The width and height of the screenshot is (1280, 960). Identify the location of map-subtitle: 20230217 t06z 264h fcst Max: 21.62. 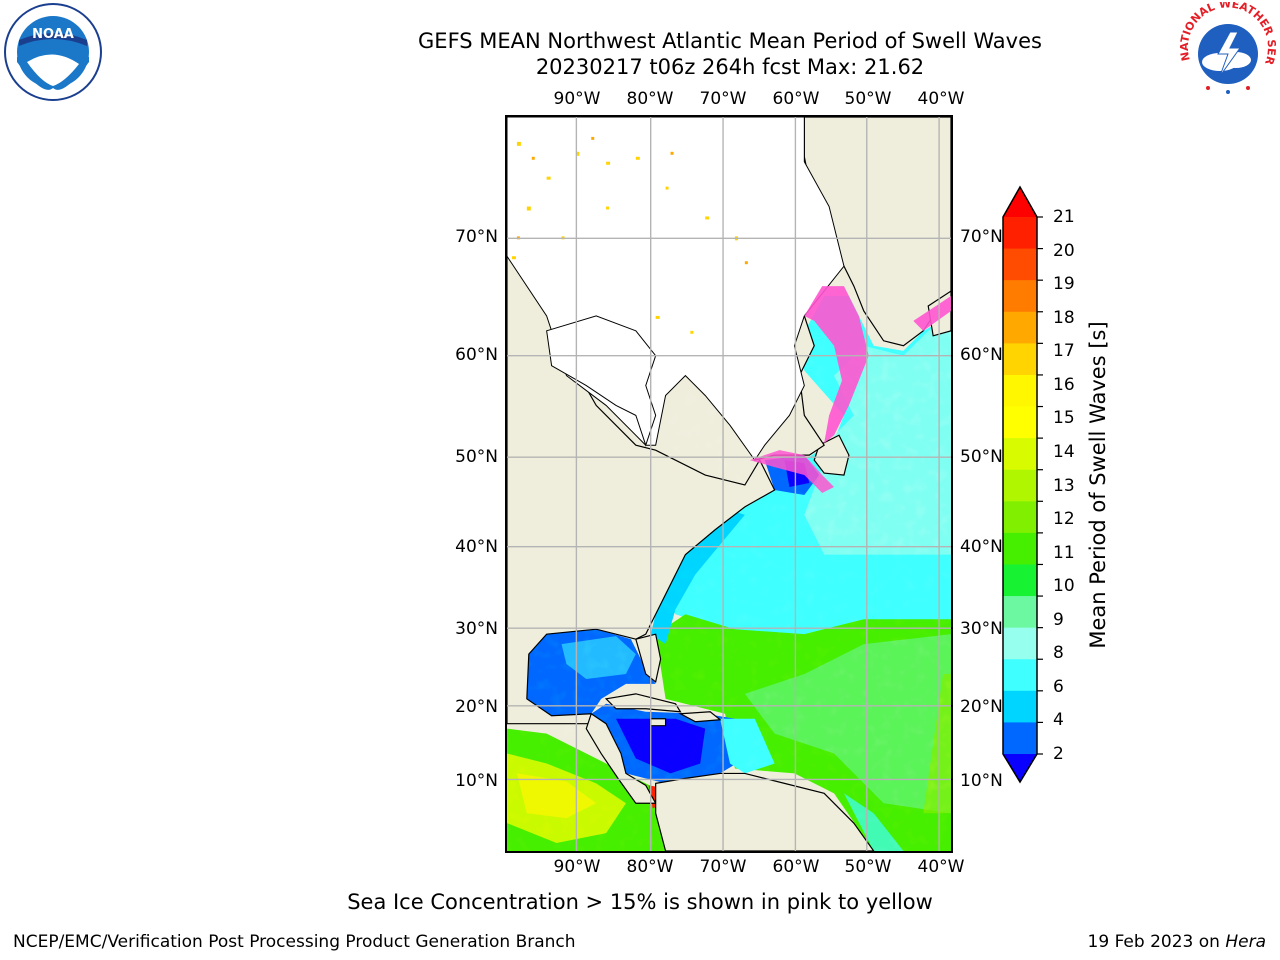
(730, 67).